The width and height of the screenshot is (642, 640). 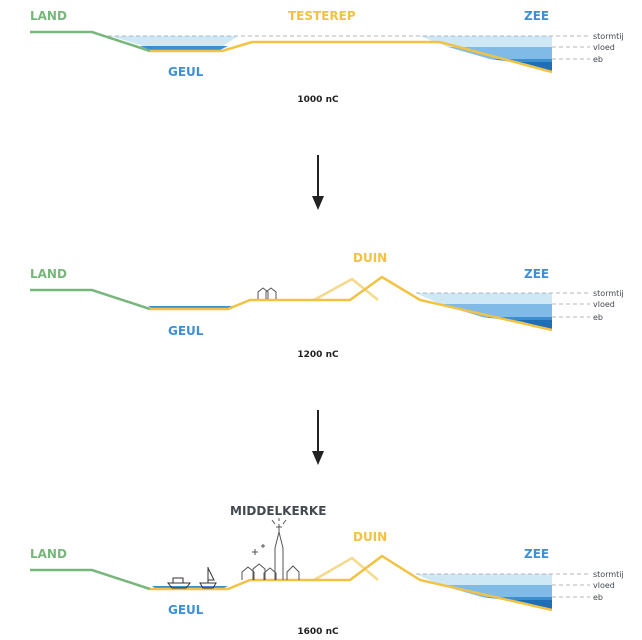 What do you see at coordinates (322, 16) in the screenshot?
I see `testerep-label: TESTEREP` at bounding box center [322, 16].